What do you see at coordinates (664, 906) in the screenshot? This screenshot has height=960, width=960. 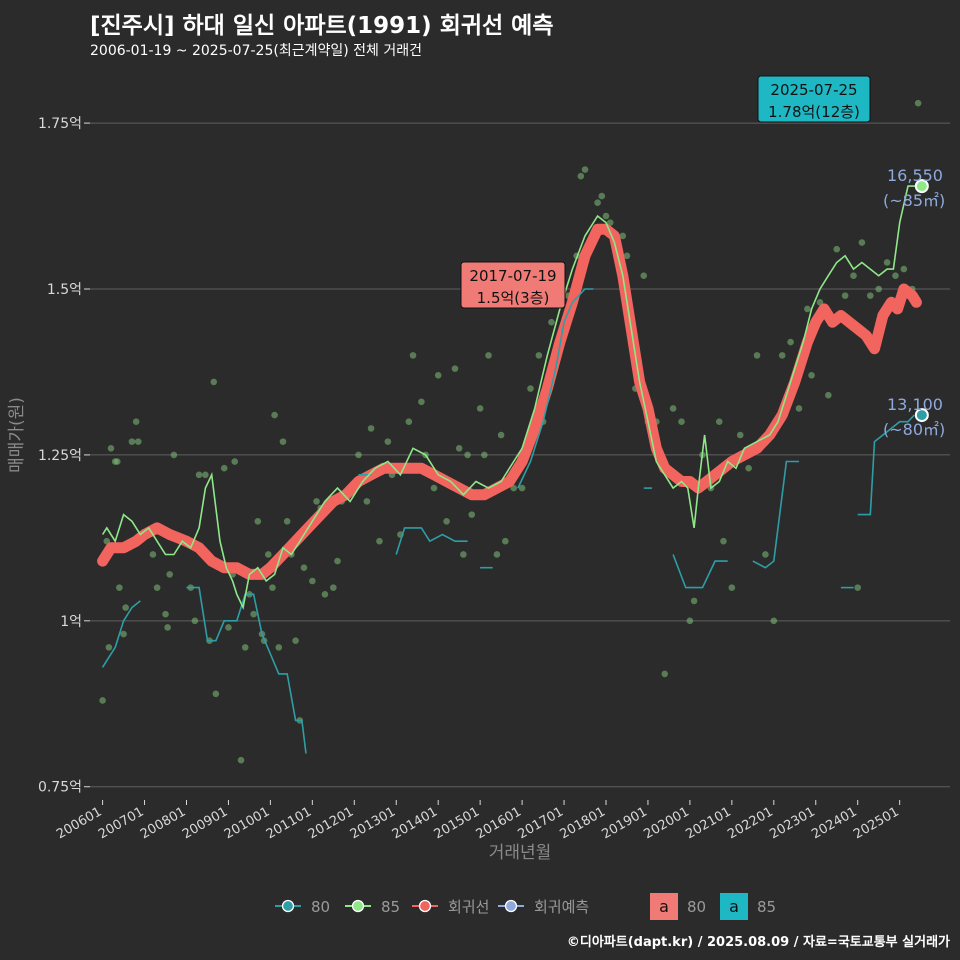 I see `legend-box-glyph-80: a` at bounding box center [664, 906].